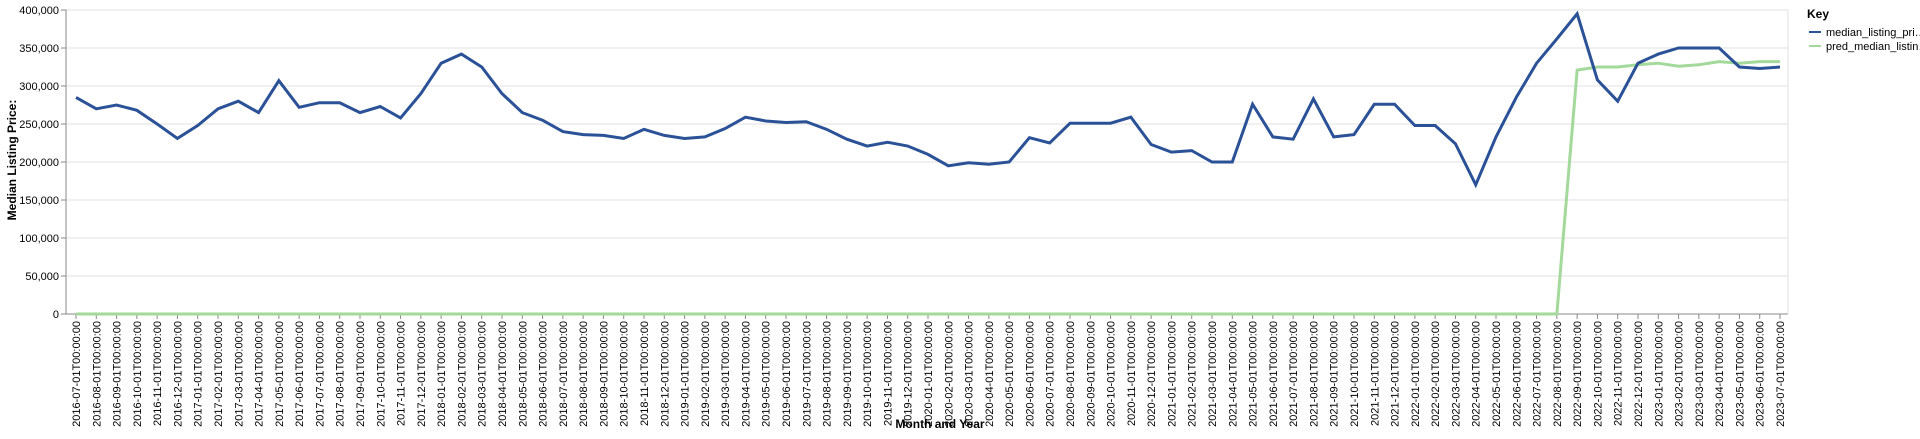 The image size is (1920, 439). What do you see at coordinates (1700, 374) in the screenshot?
I see `x-tick-label: 2023-03-01T00:00:00` at bounding box center [1700, 374].